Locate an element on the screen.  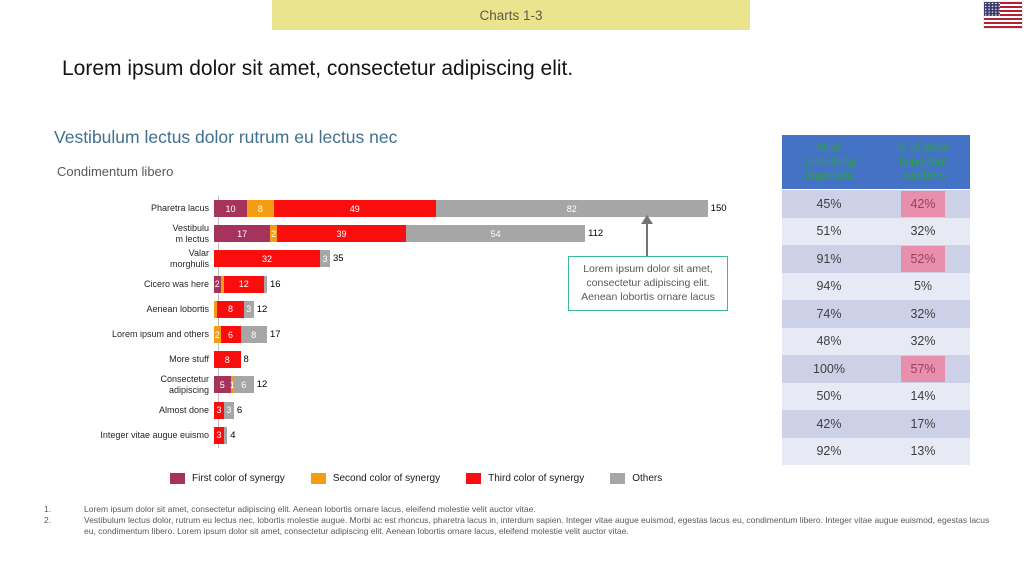
legend-item: First color of synergy is located at coordinates (227, 478).